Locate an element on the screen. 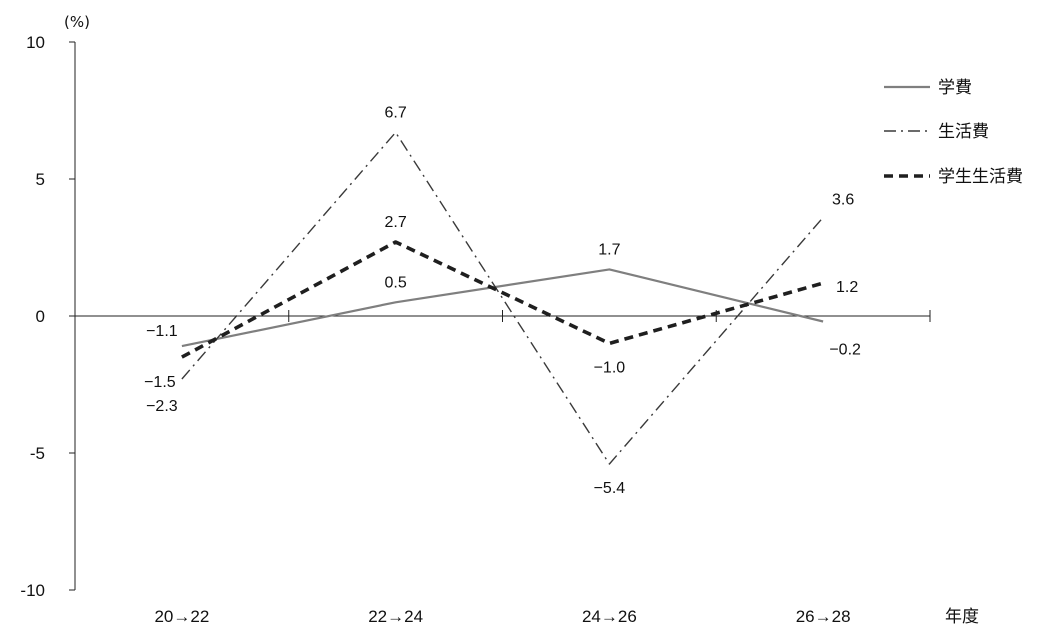  y-tick-label: -5 is located at coordinates (37, 453).